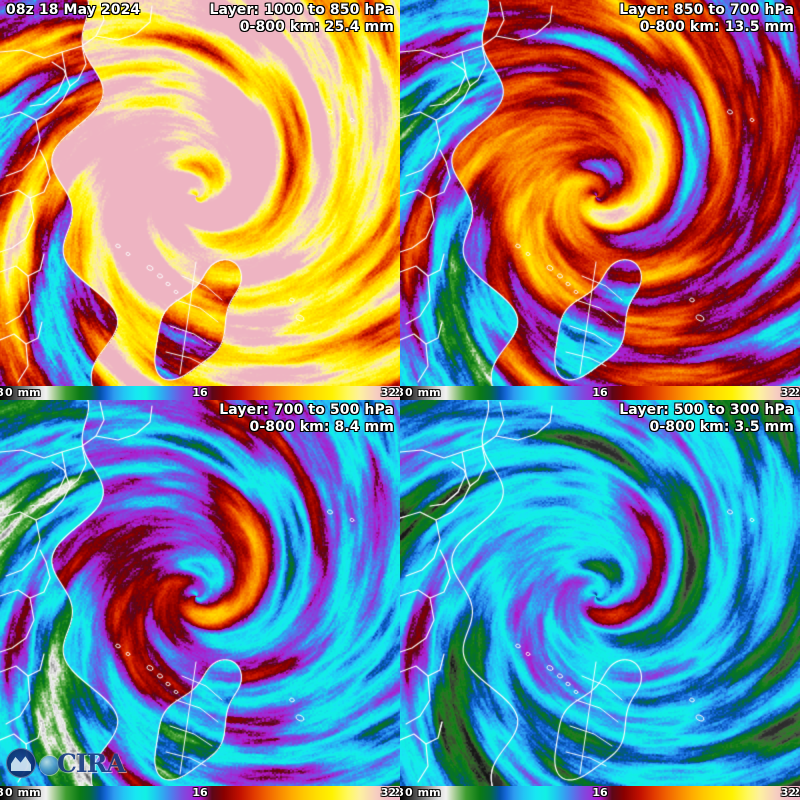 The image size is (800, 800). I want to click on colorbar-1000-850: 0mm 8 16 24 32, so click(200, 393).